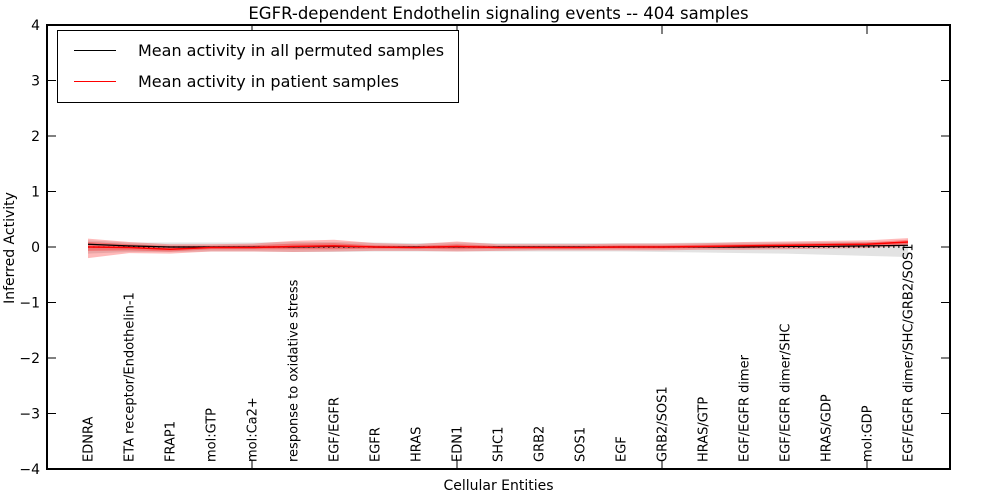 This screenshot has height=500, width=1000. Describe the element at coordinates (909, 353) in the screenshot. I see `entity-label: EGF/EGFR dimer/SHC/GRB2/SOS1` at that location.